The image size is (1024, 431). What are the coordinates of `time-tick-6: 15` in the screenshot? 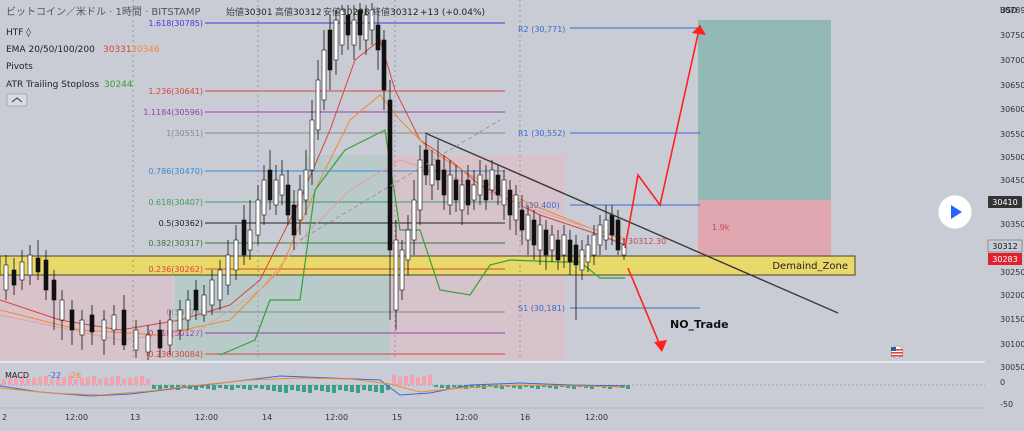 It's located at (397, 417).